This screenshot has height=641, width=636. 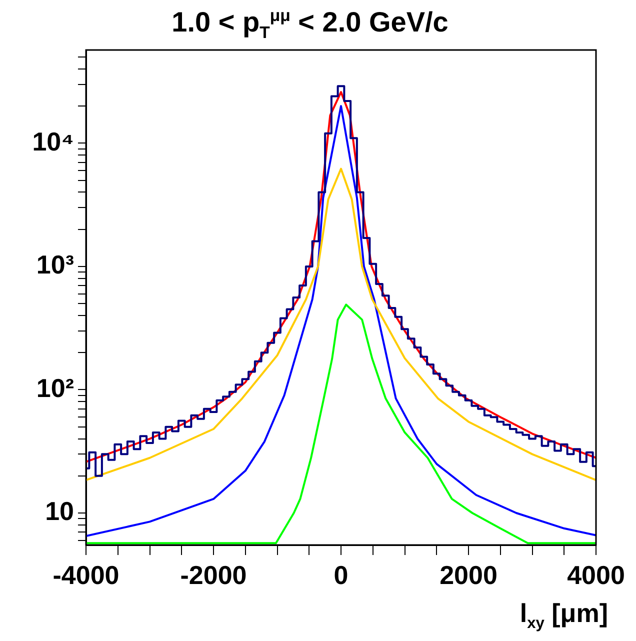 I want to click on x-tick-label: -2000, so click(x=213, y=575).